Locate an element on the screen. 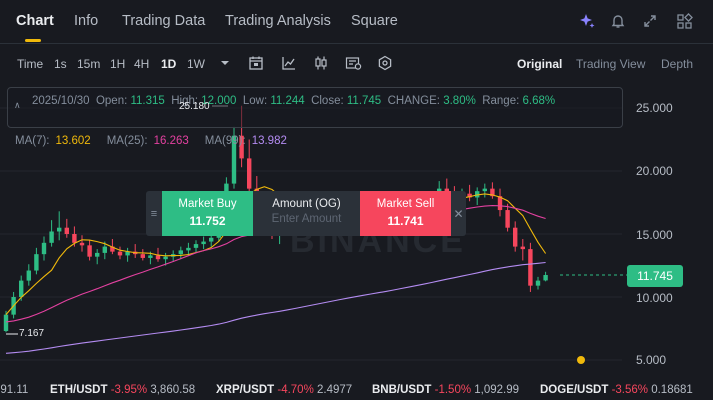  ma25-value: 16.263 is located at coordinates (171, 141).